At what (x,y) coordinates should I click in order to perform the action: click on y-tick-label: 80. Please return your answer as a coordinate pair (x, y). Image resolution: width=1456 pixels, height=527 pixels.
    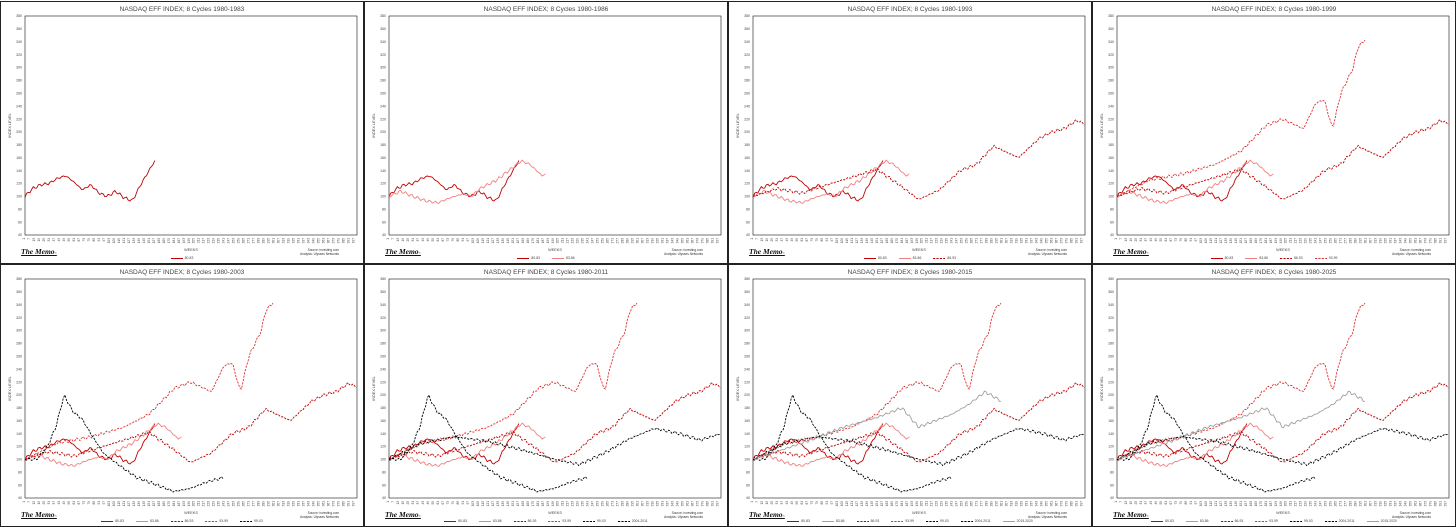
    Looking at the image, I should click on (20, 472).